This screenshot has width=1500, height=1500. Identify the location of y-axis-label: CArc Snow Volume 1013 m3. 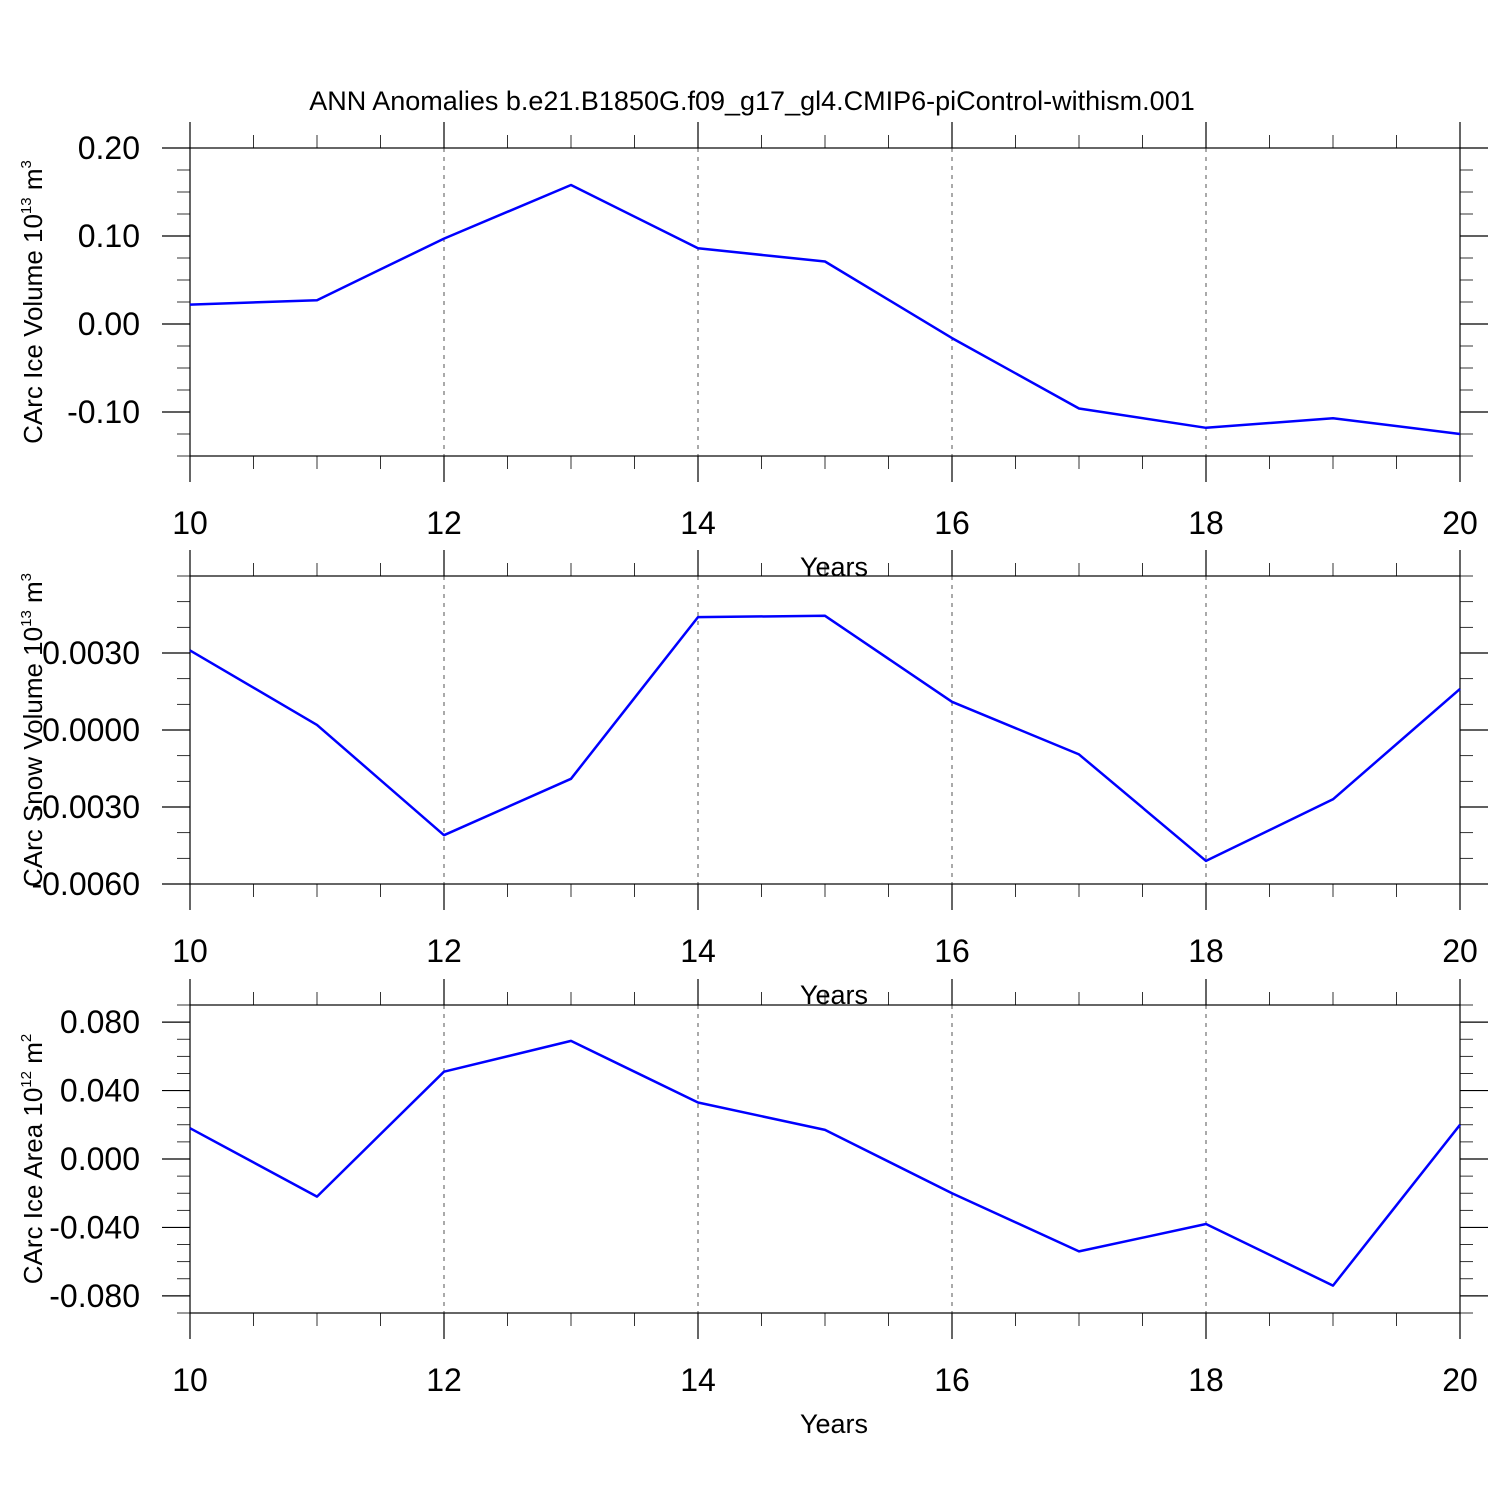
(33, 730).